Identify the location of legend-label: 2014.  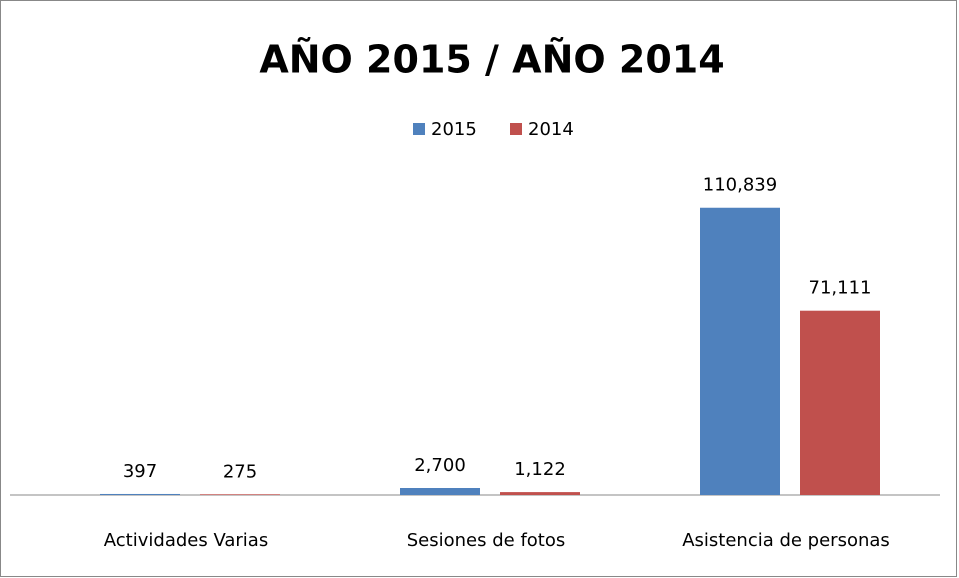
(551, 129).